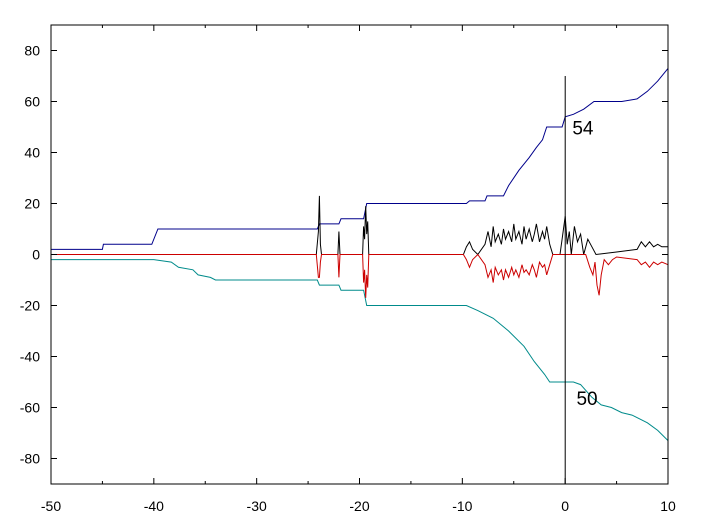  I want to click on x-tick-label: -50, so click(51, 506).